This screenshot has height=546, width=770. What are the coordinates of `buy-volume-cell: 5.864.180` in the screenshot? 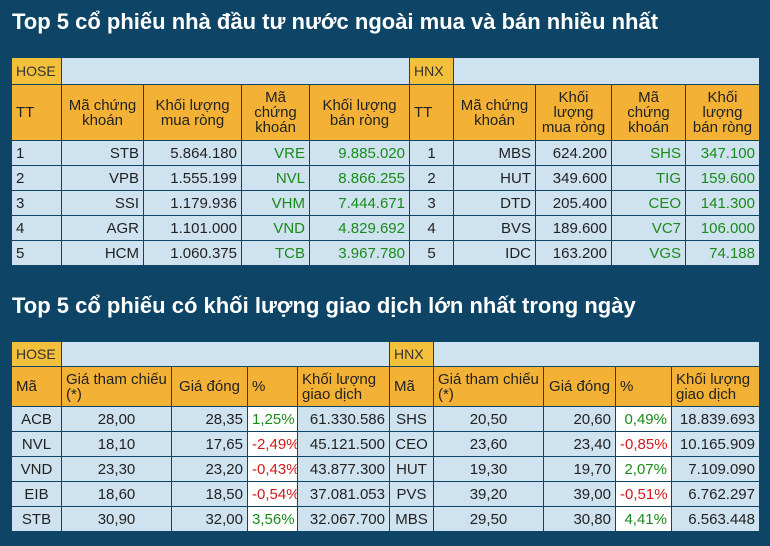 It's located at (192, 153).